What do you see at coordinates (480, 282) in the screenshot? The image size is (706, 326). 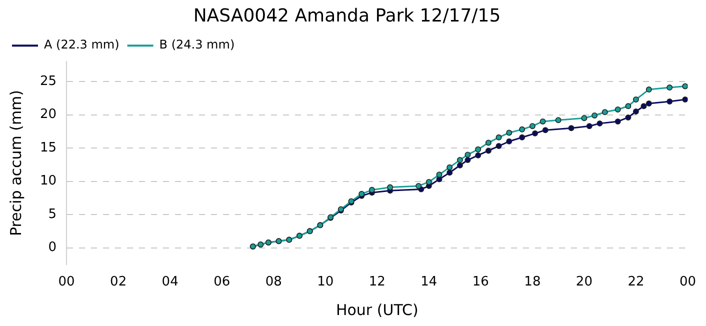 I see `x-tick-label: 16` at bounding box center [480, 282].